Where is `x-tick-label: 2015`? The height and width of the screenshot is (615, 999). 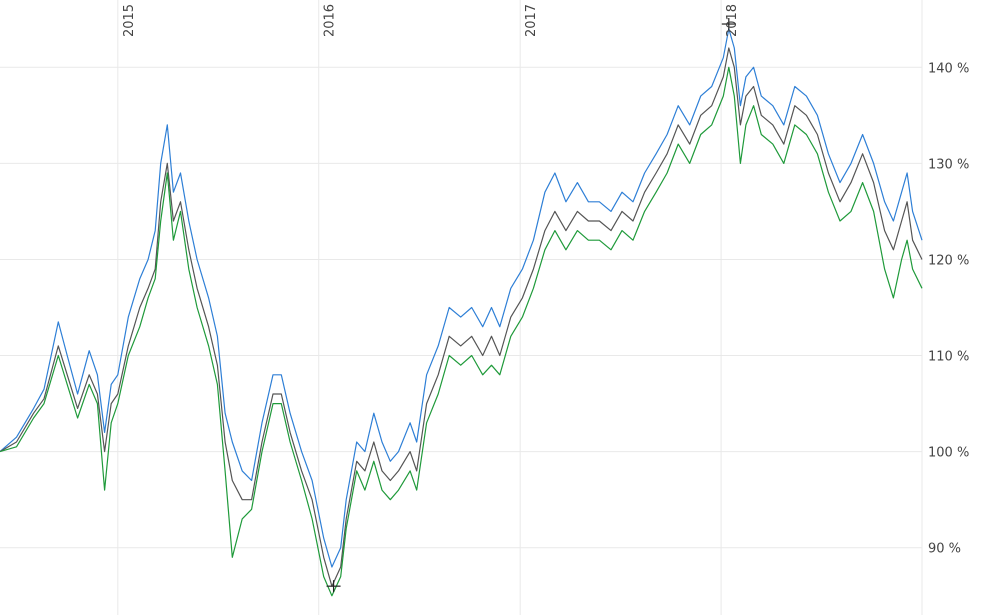
x-tick-label: 2015 is located at coordinates (129, 20).